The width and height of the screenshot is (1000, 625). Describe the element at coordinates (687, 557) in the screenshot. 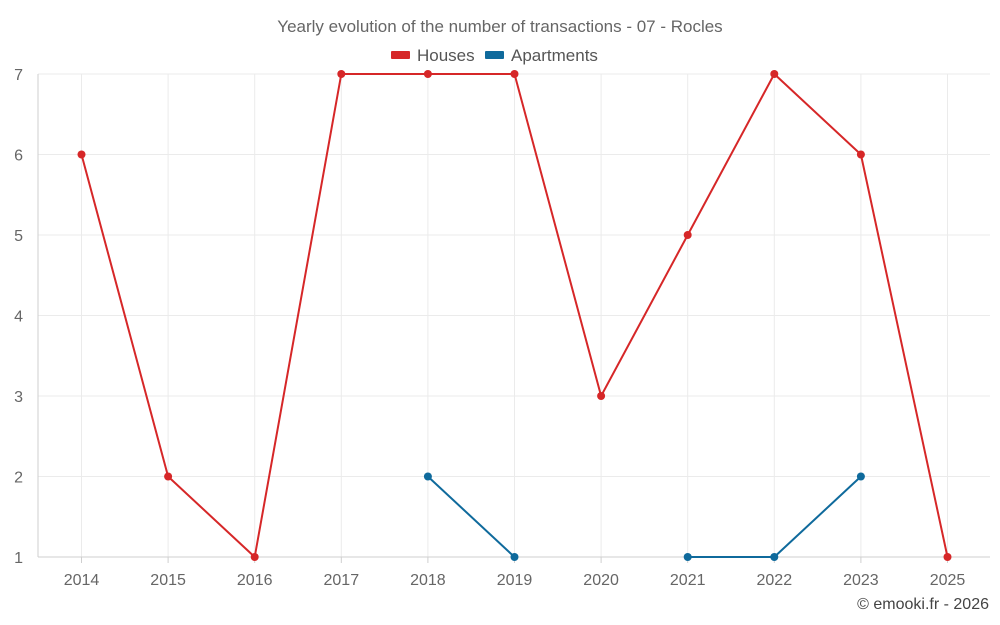

I see `data-point-apartments-2021` at that location.